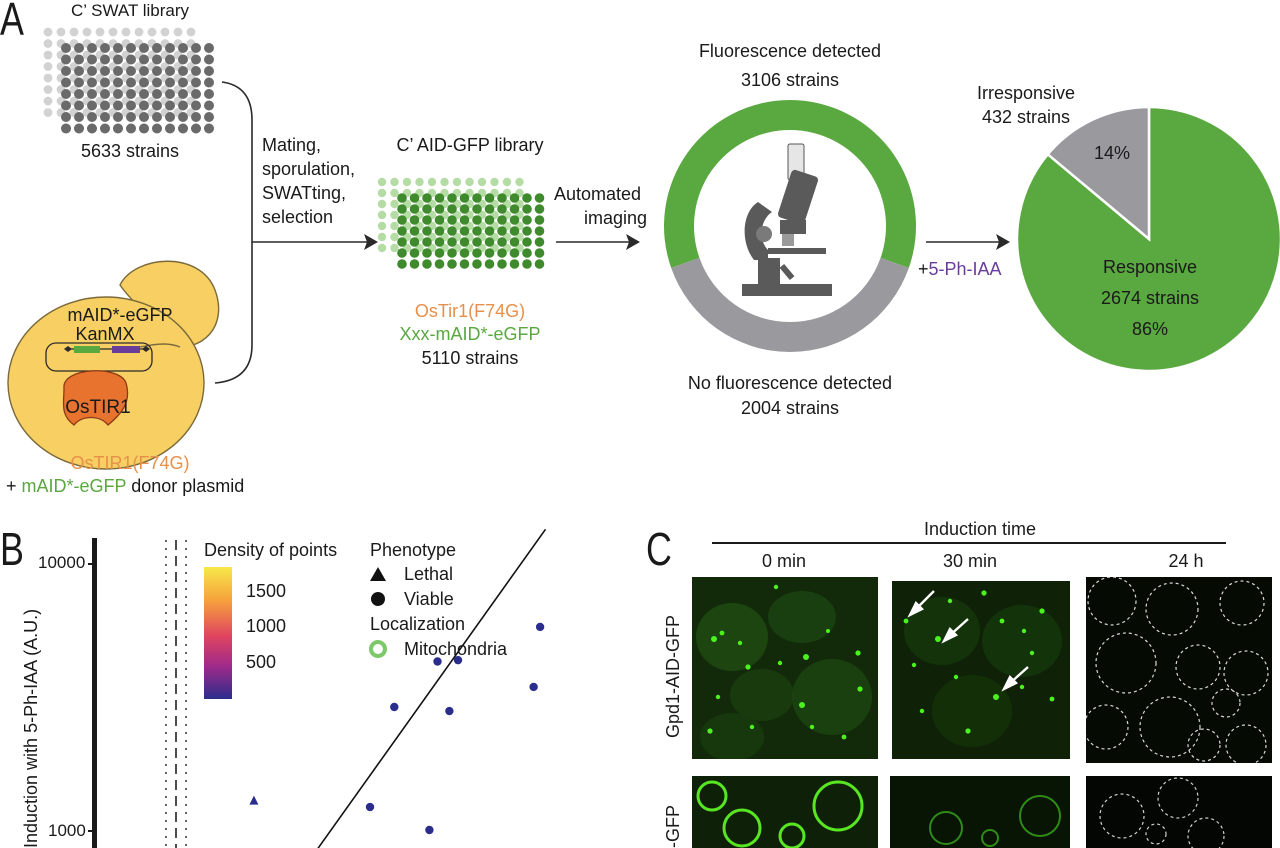  What do you see at coordinates (980, 812) in the screenshot?
I see `micrograph-row2-30min` at bounding box center [980, 812].